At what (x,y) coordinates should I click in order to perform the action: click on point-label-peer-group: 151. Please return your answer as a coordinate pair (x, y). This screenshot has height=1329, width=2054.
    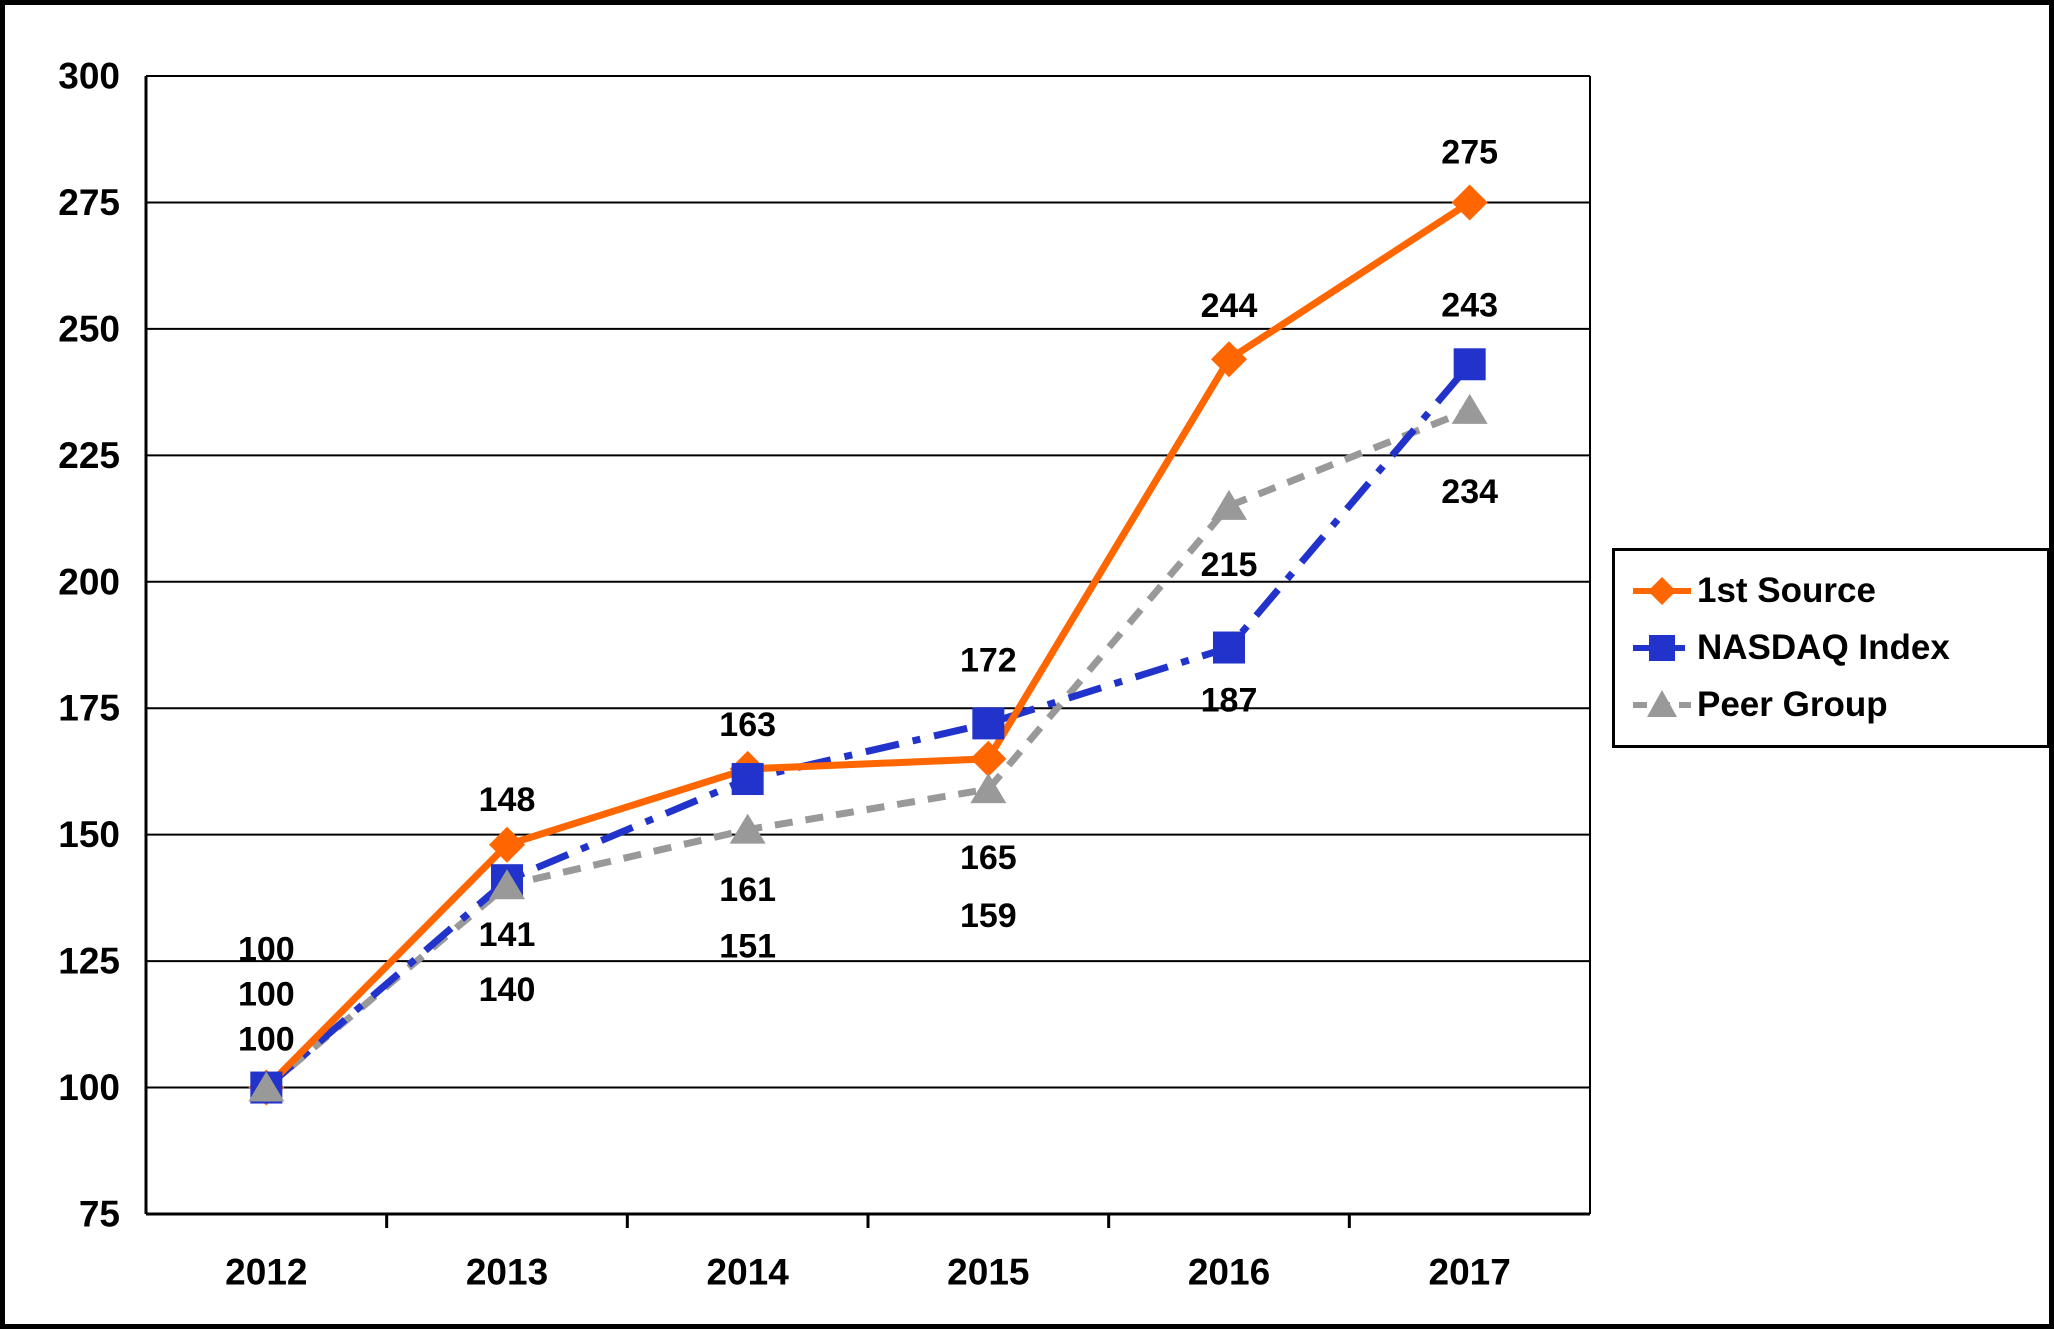
    Looking at the image, I should click on (747, 947).